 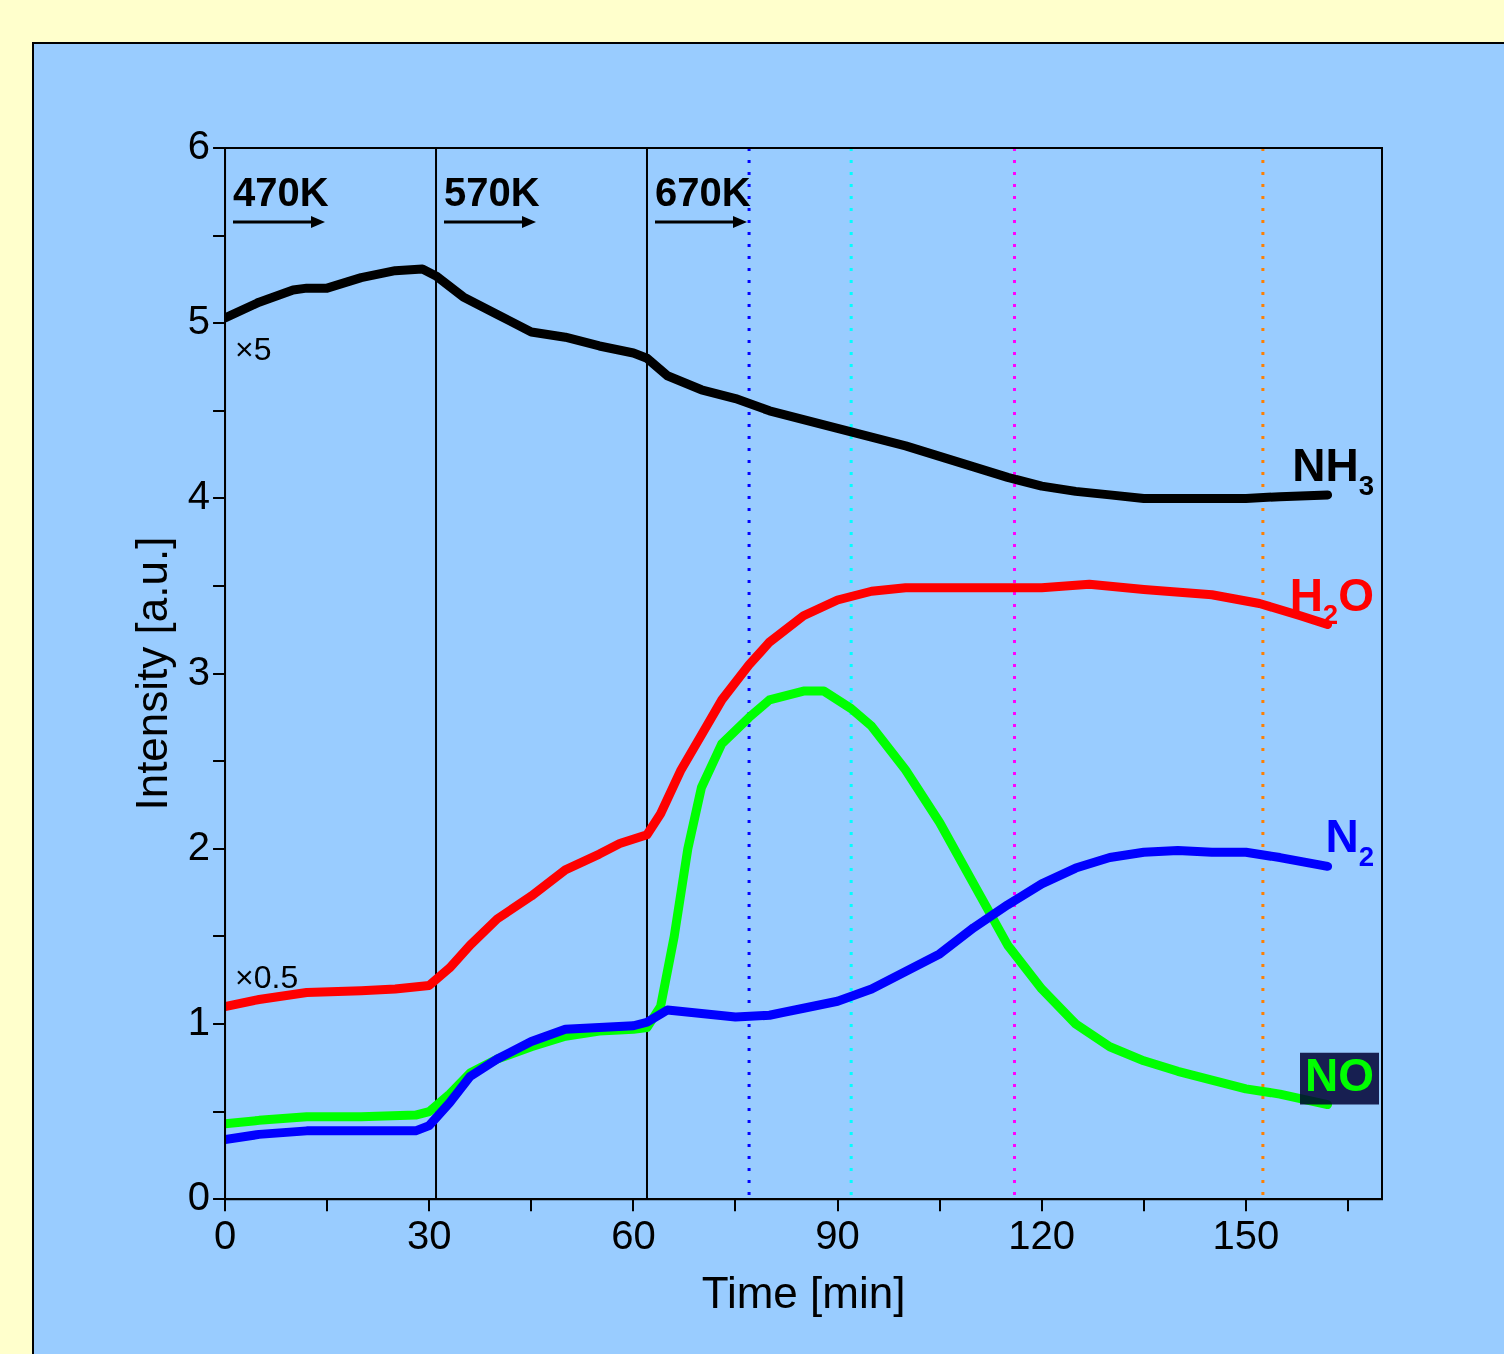 I want to click on x-tick-label: 60, so click(x=633, y=1235).